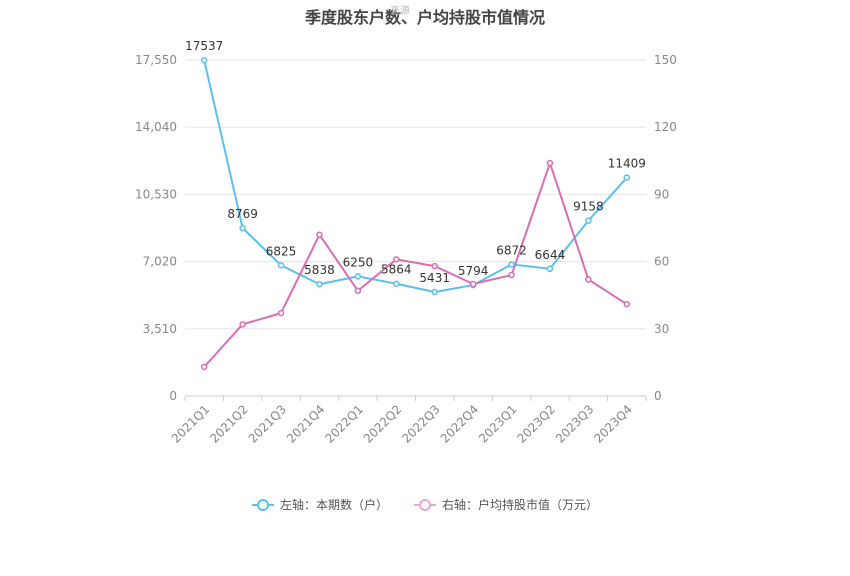 The width and height of the screenshot is (850, 576). What do you see at coordinates (421, 424) in the screenshot?
I see `x-tick-label: 2022Q3` at bounding box center [421, 424].